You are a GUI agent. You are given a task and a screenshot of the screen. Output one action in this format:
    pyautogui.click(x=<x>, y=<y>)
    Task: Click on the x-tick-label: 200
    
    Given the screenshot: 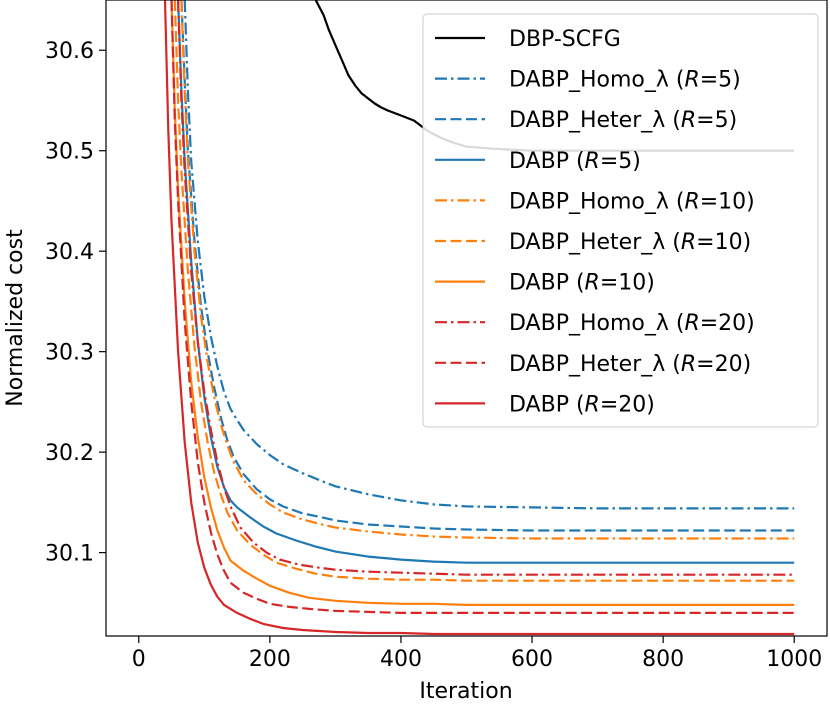 What is the action you would take?
    pyautogui.click(x=270, y=659)
    